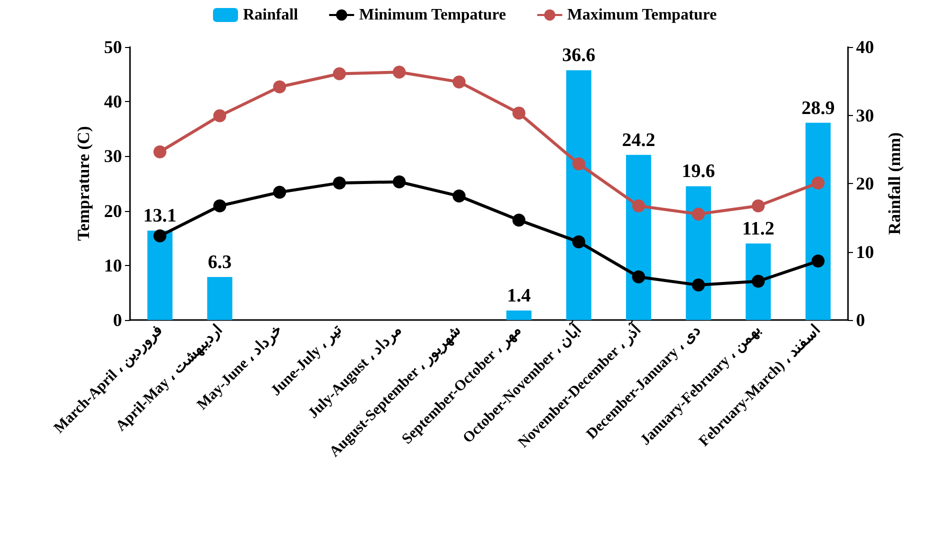 The width and height of the screenshot is (930, 533). Describe the element at coordinates (83, 183) in the screenshot. I see `y-axis-title: Temprature (C)` at that location.